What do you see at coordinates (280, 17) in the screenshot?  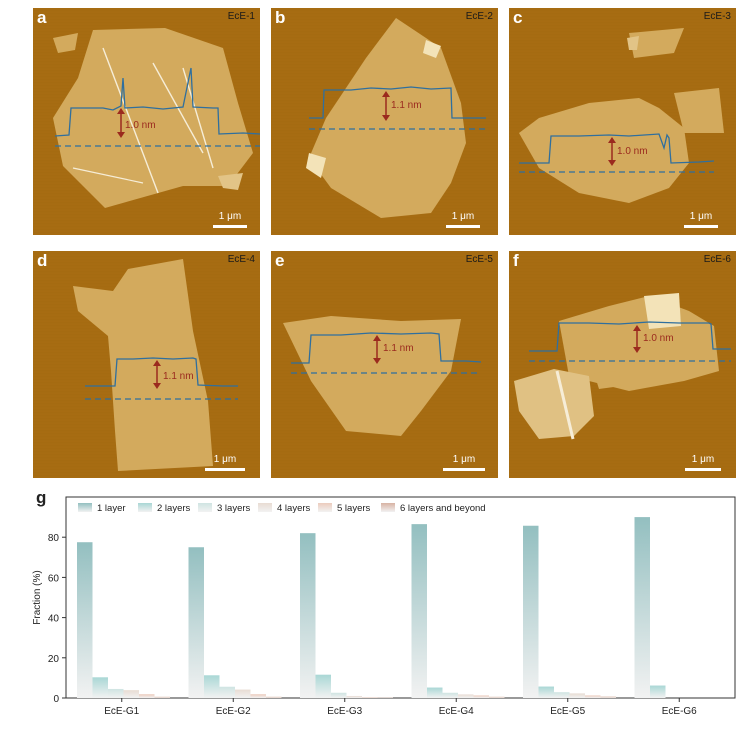 I see `panel-label: b` at bounding box center [280, 17].